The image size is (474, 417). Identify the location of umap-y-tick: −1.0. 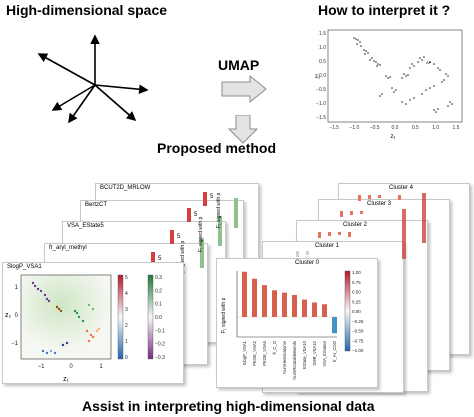
(321, 104).